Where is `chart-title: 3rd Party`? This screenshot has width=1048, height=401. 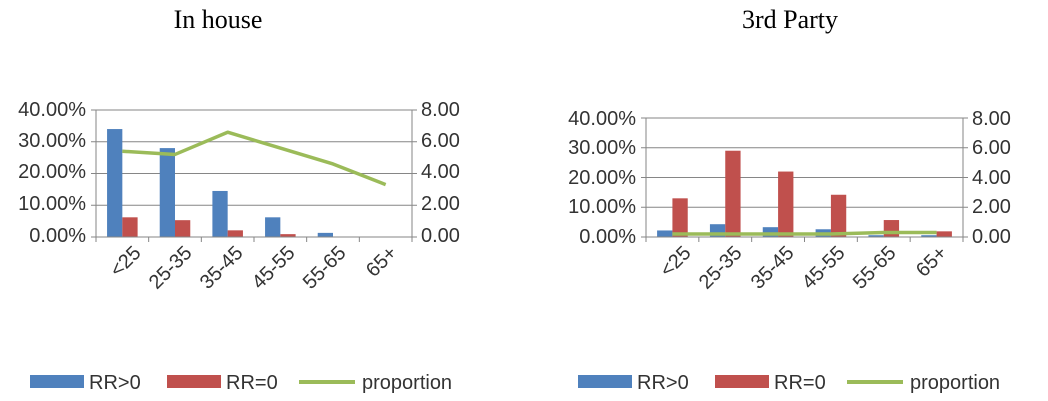
chart-title: 3rd Party is located at coordinates (790, 19).